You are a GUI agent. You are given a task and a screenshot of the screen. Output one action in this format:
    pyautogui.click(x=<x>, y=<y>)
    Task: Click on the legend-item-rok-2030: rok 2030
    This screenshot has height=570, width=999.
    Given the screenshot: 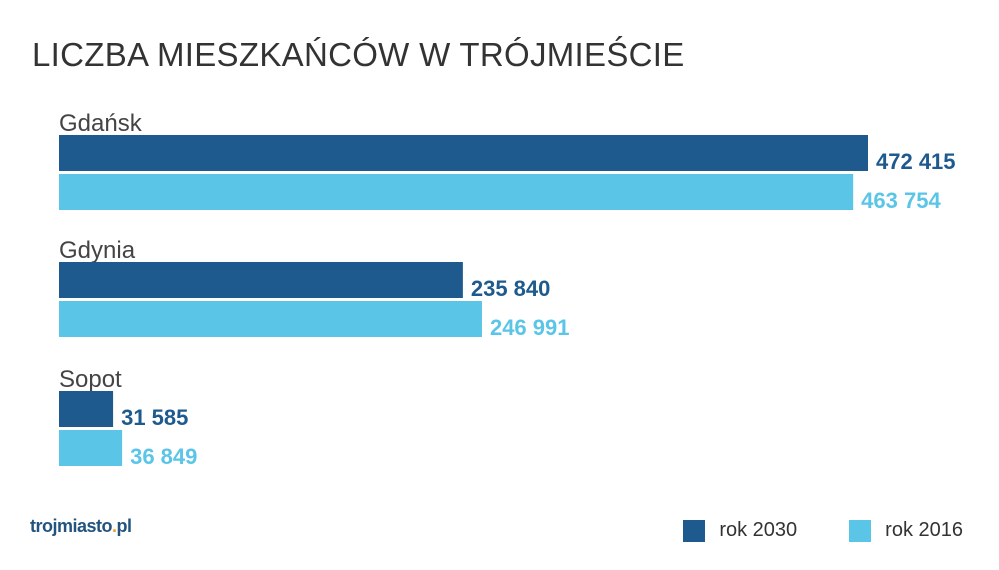 What is the action you would take?
    pyautogui.click(x=740, y=530)
    